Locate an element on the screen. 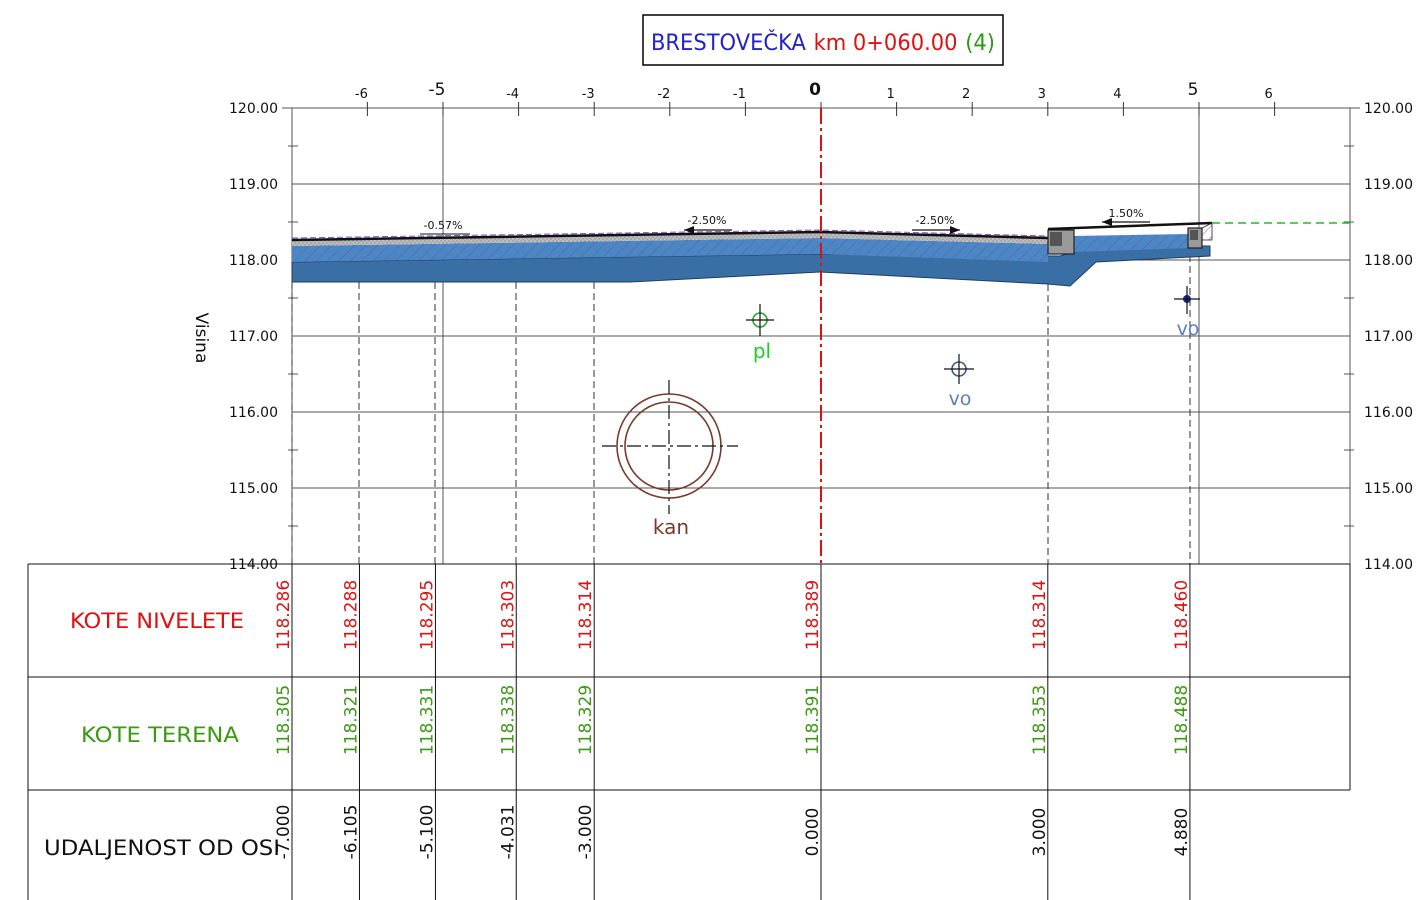 This screenshot has height=900, width=1417. top-tick-label: 3 is located at coordinates (1042, 94).